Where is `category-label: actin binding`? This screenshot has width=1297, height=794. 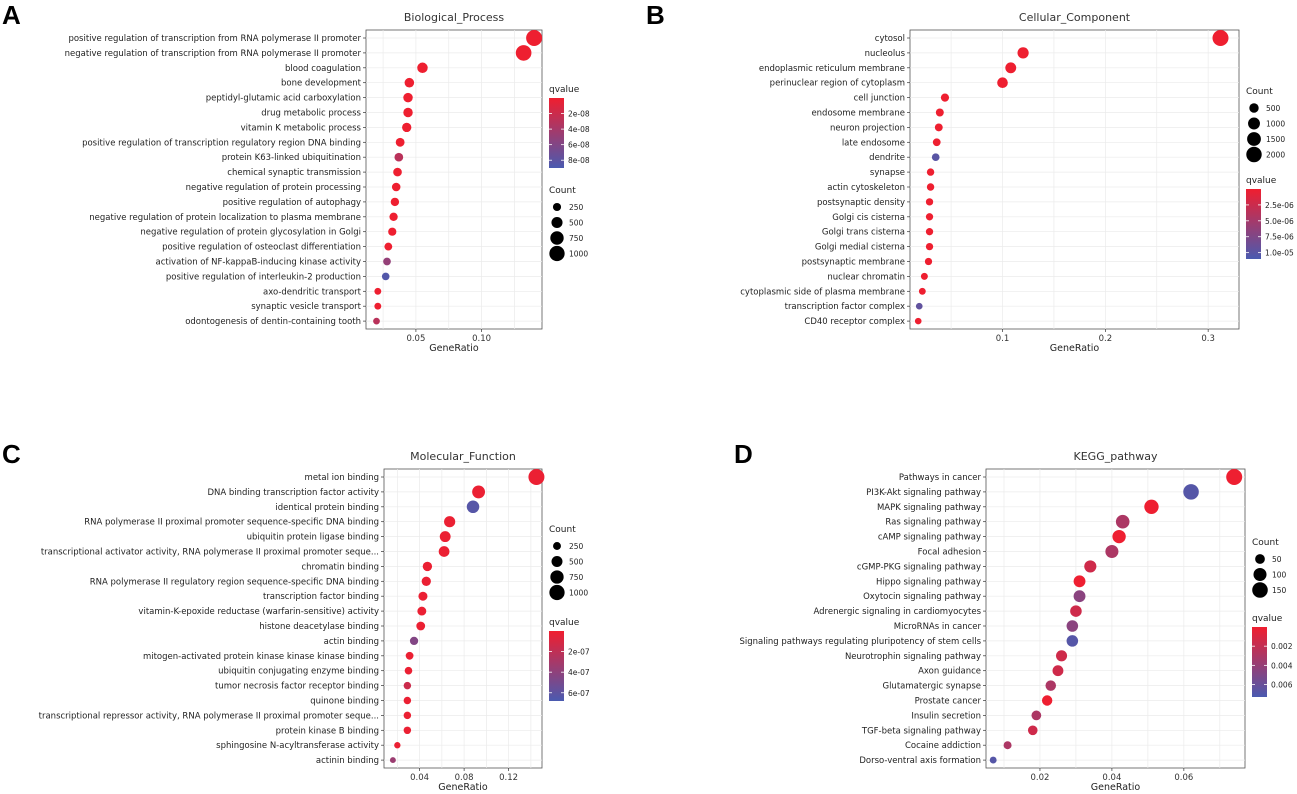 category-label: actin binding is located at coordinates (351, 642).